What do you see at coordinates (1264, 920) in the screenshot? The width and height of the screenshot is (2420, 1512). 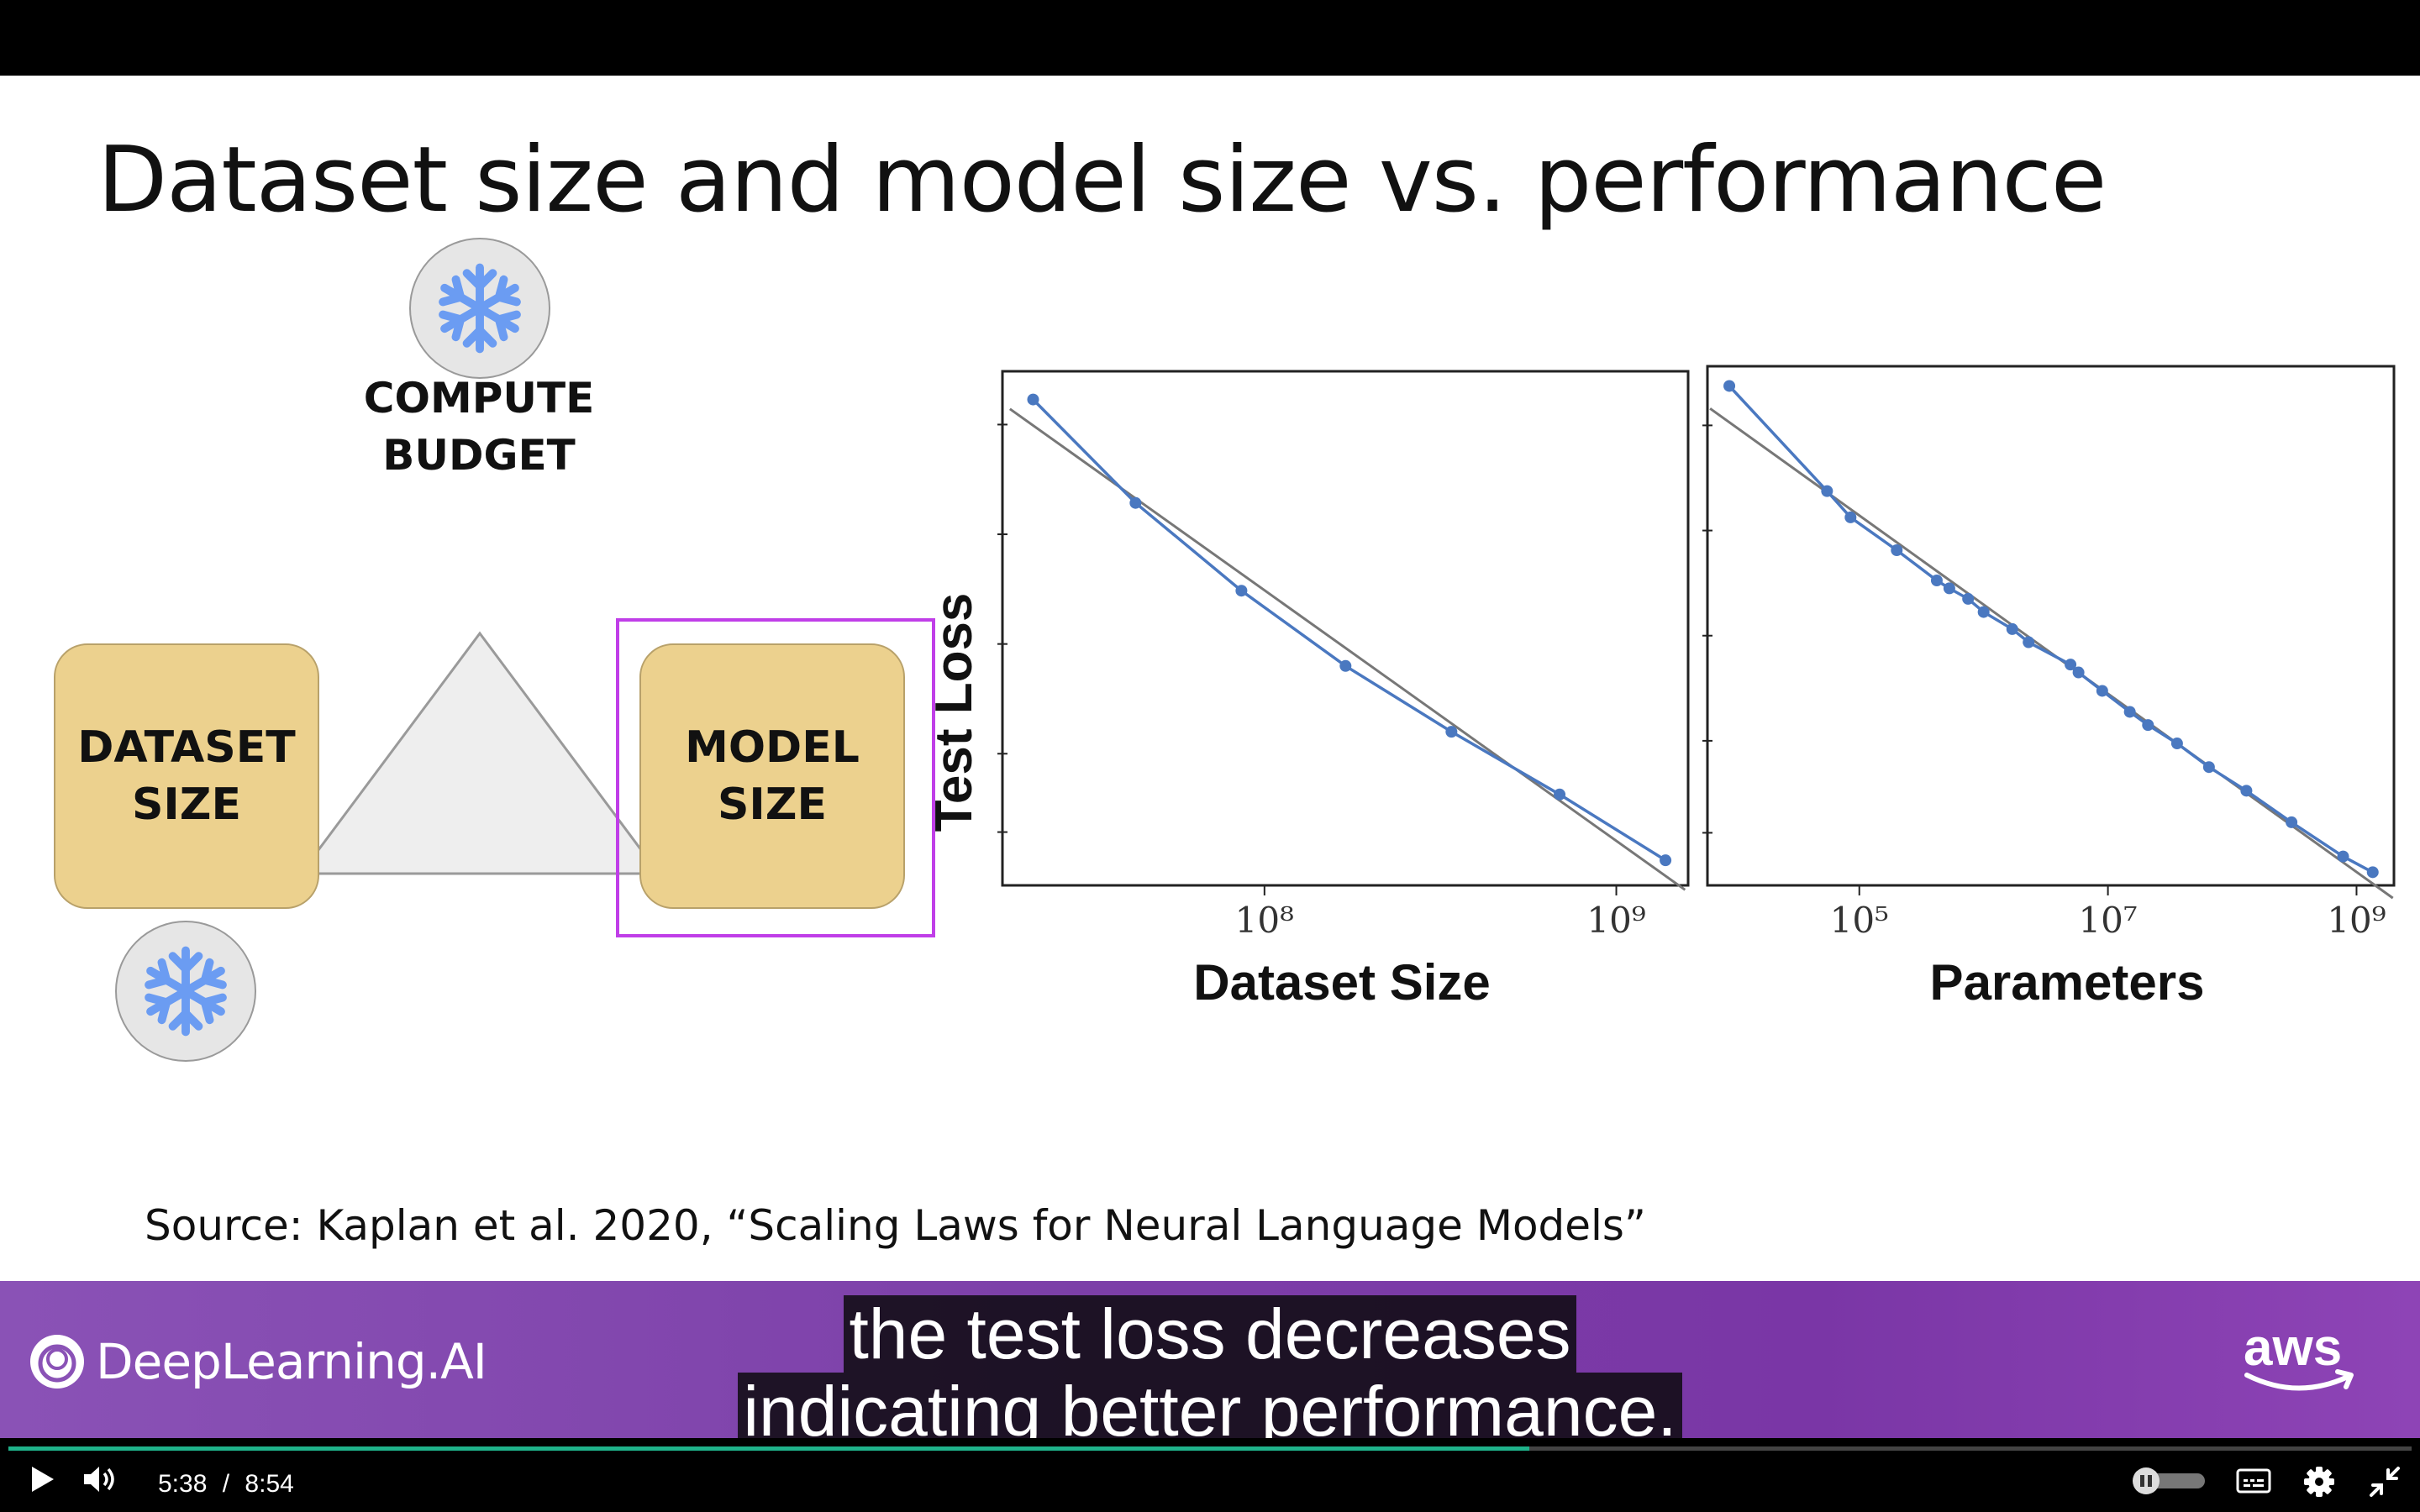 I see `x-tick-label: 10⁸` at bounding box center [1264, 920].